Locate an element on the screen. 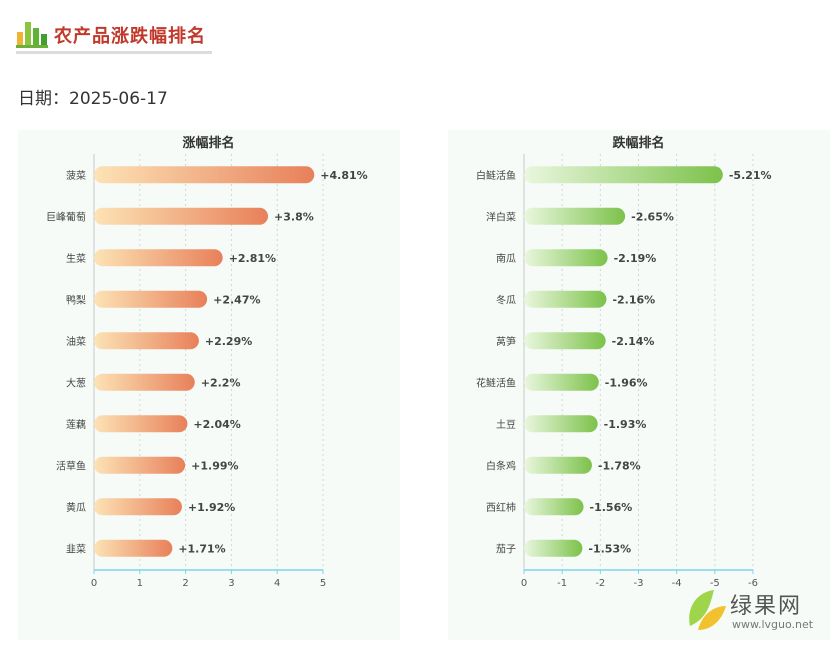  x-tick-label: -2 is located at coordinates (600, 583).